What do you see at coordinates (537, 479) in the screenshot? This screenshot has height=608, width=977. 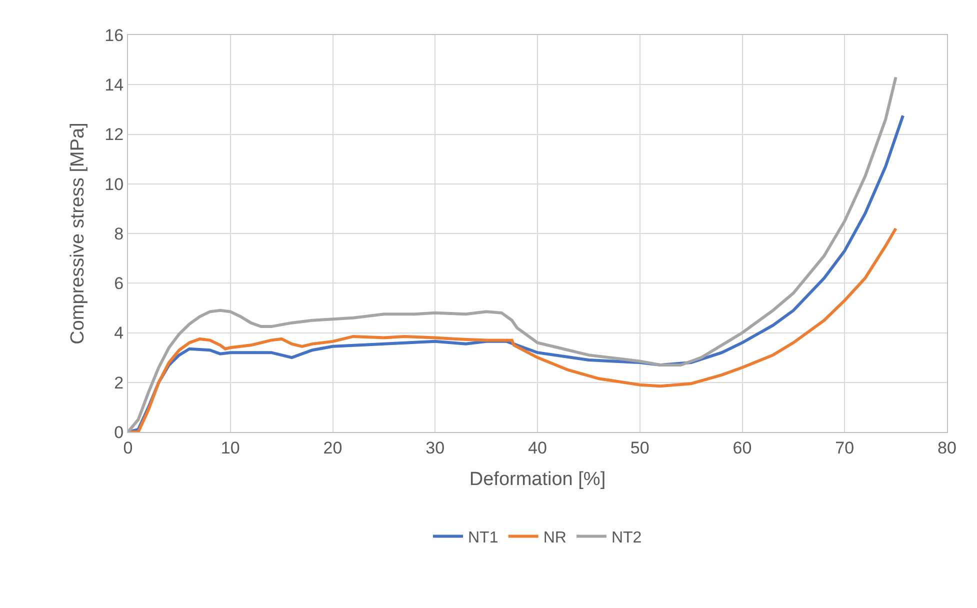 I see `x-axis-title: Deformation [%]` at bounding box center [537, 479].